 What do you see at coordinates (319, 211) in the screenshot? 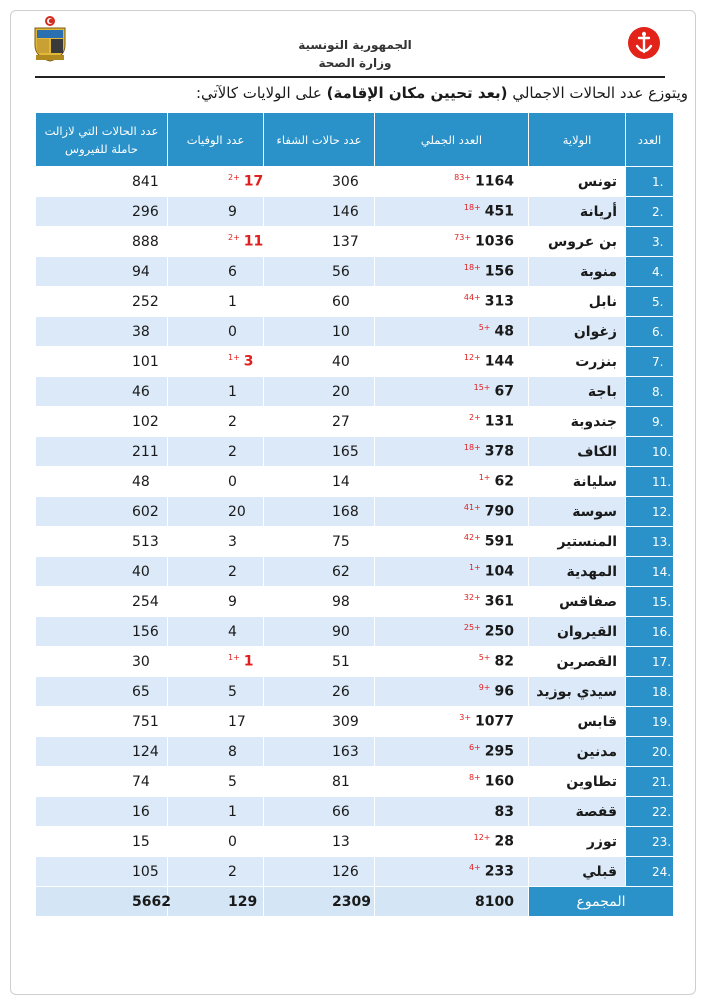
I see `cell-cured: 146` at bounding box center [319, 211].